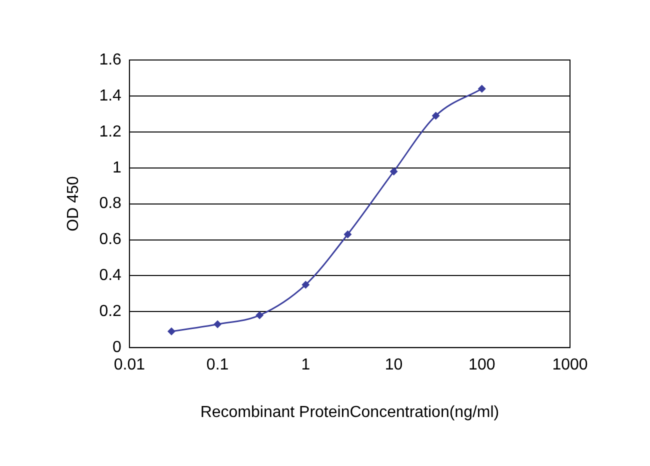 This screenshot has height=466, width=650. Describe the element at coordinates (217, 365) in the screenshot. I see `x-tick-label: 0.1` at that location.